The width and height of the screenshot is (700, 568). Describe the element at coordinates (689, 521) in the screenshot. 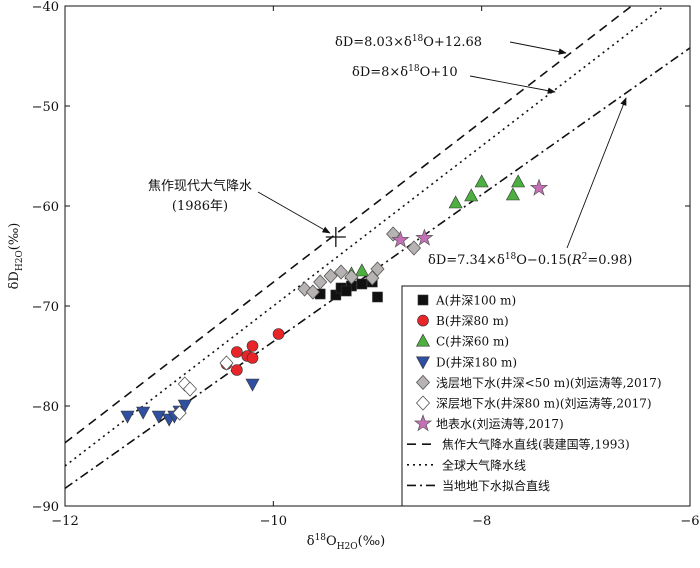

I see `x-tick-label: −6` at that location.